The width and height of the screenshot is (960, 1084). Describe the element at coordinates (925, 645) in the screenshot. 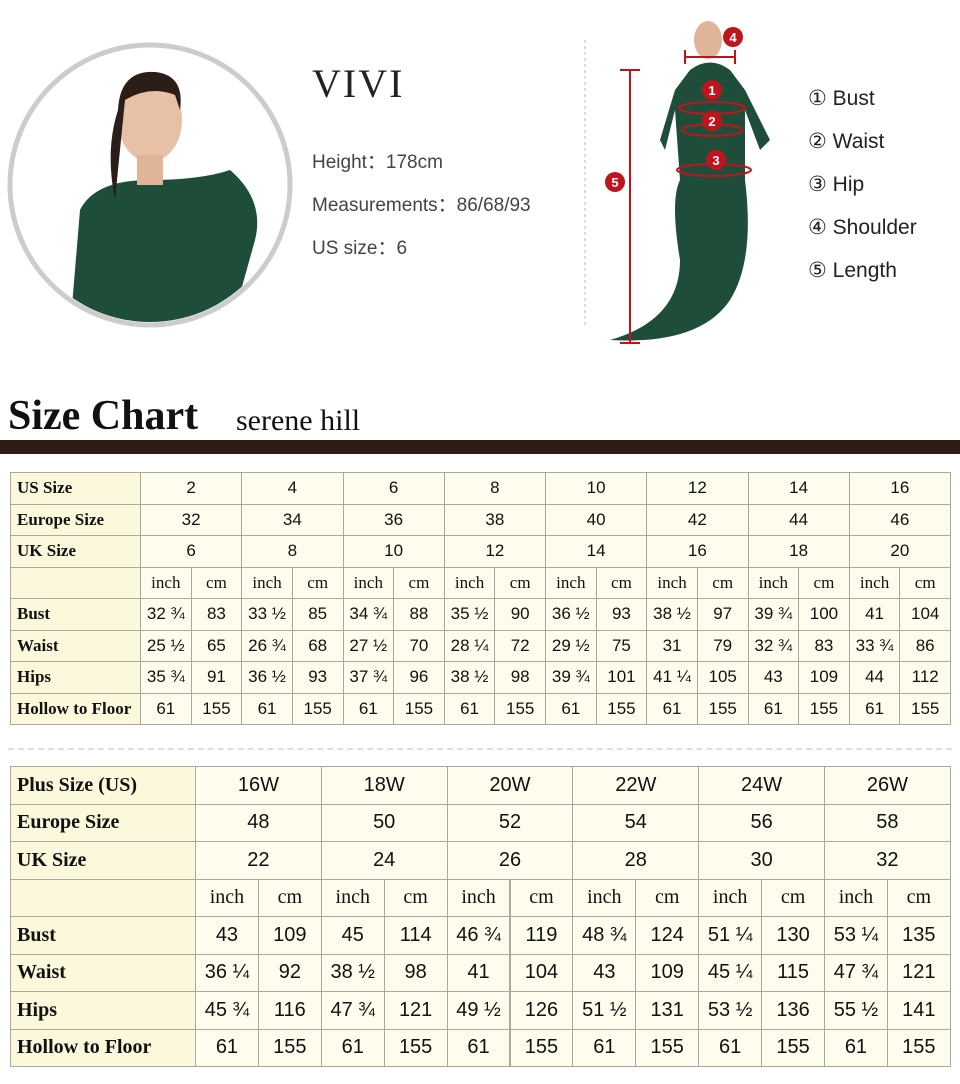

I see `measure-cell: 86` at that location.